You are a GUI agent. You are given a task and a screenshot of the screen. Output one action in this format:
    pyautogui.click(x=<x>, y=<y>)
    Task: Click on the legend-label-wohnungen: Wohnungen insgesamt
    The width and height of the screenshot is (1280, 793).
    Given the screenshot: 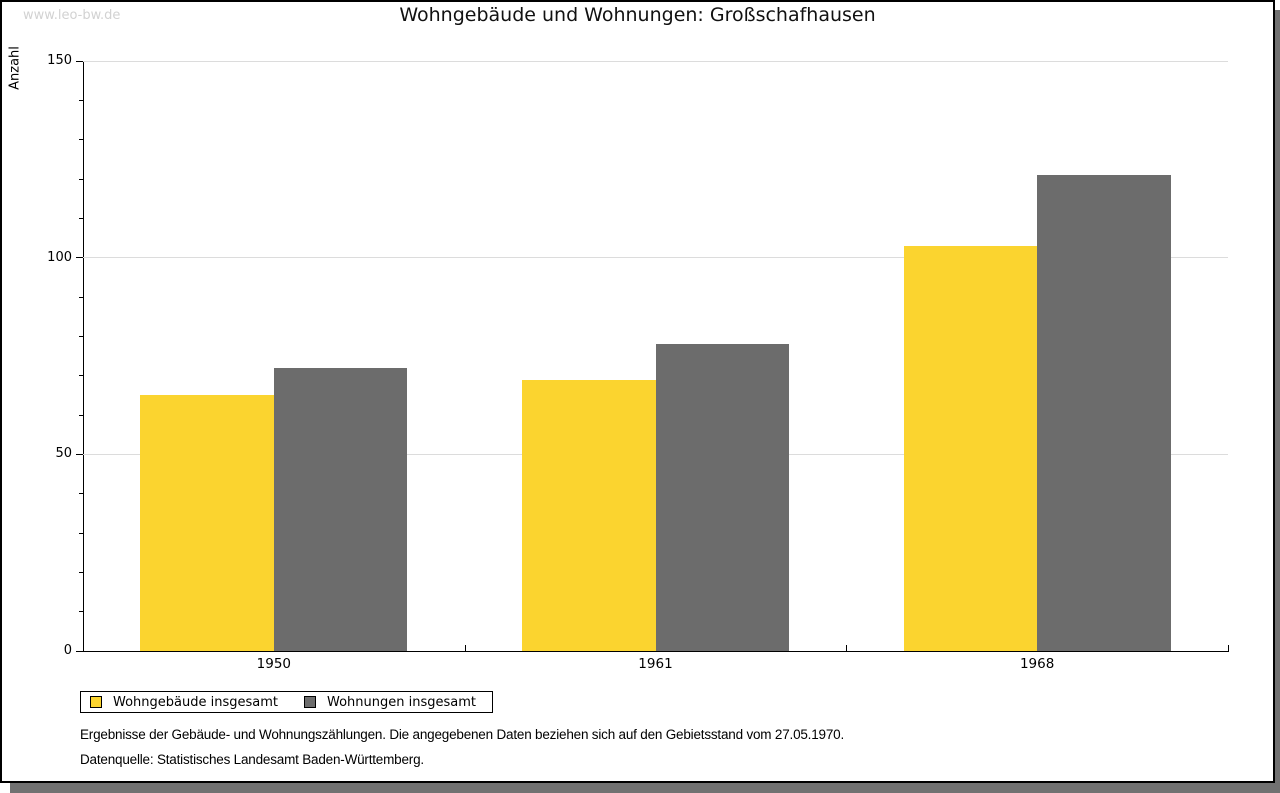 What is the action you would take?
    pyautogui.click(x=401, y=702)
    